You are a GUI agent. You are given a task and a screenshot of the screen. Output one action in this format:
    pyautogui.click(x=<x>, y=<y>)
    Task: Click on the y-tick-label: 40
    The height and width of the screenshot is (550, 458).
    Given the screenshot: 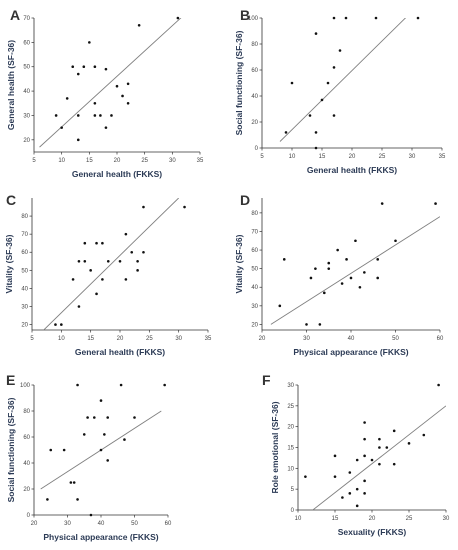 What is the action you would take?
    pyautogui.click(x=26, y=92)
    